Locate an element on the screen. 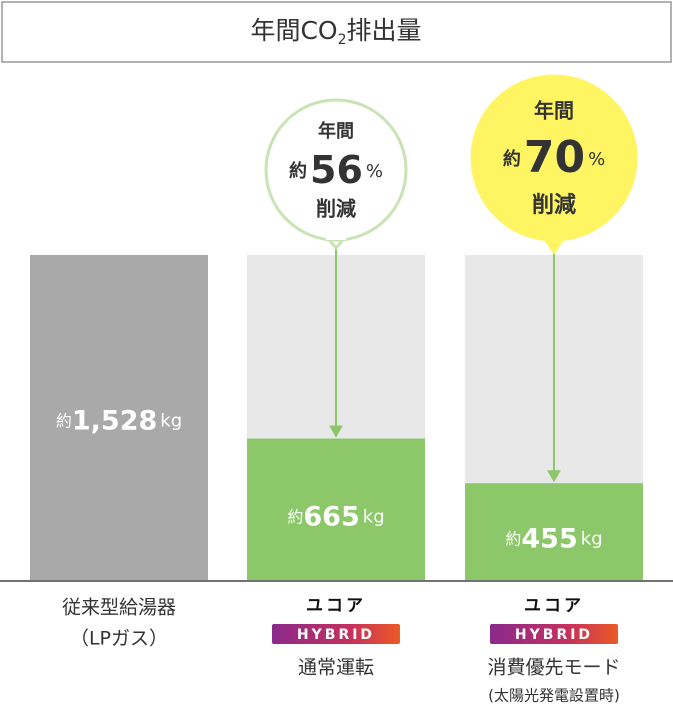 The image size is (673, 712). bubble-number: 56 is located at coordinates (336, 170).